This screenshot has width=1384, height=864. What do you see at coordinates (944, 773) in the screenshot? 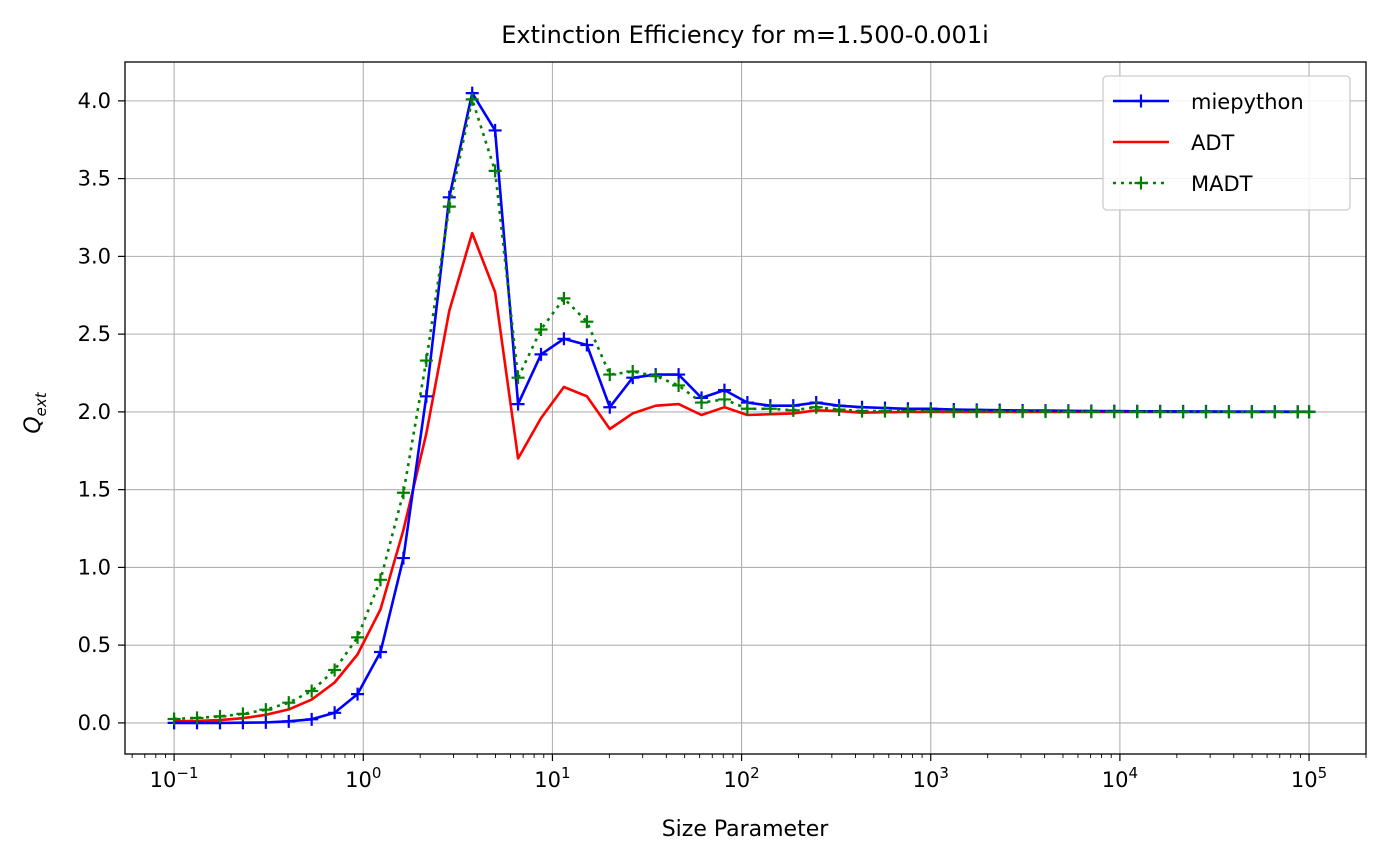
I see `x-tick-label-exponent: 3` at bounding box center [944, 773].